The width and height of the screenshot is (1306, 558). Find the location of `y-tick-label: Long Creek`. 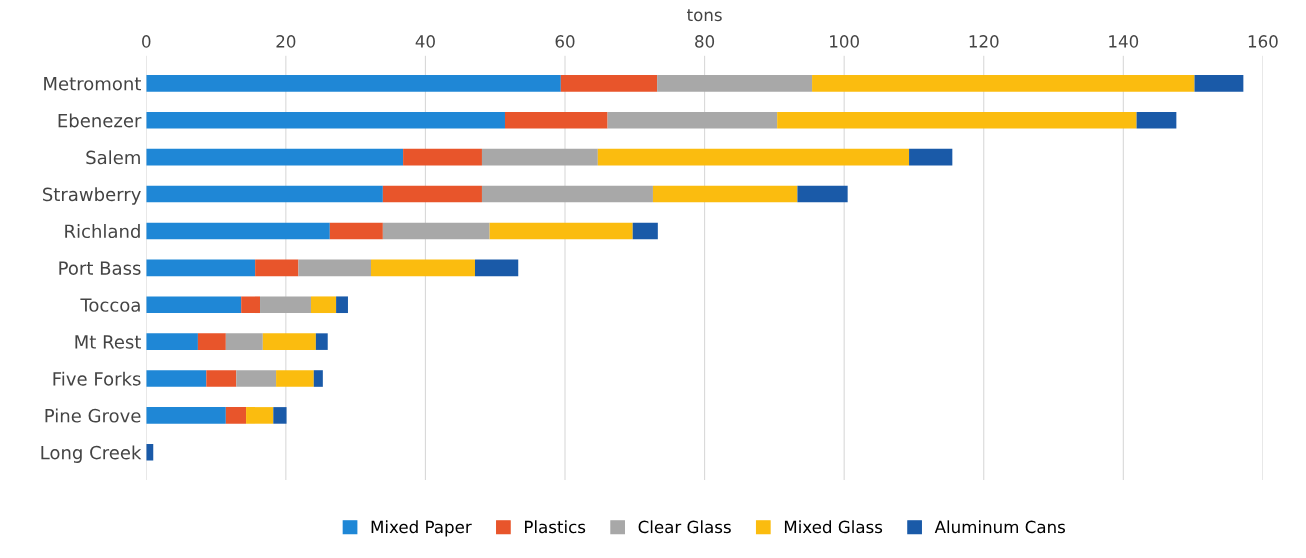

y-tick-label: Long Creek is located at coordinates (91, 454).